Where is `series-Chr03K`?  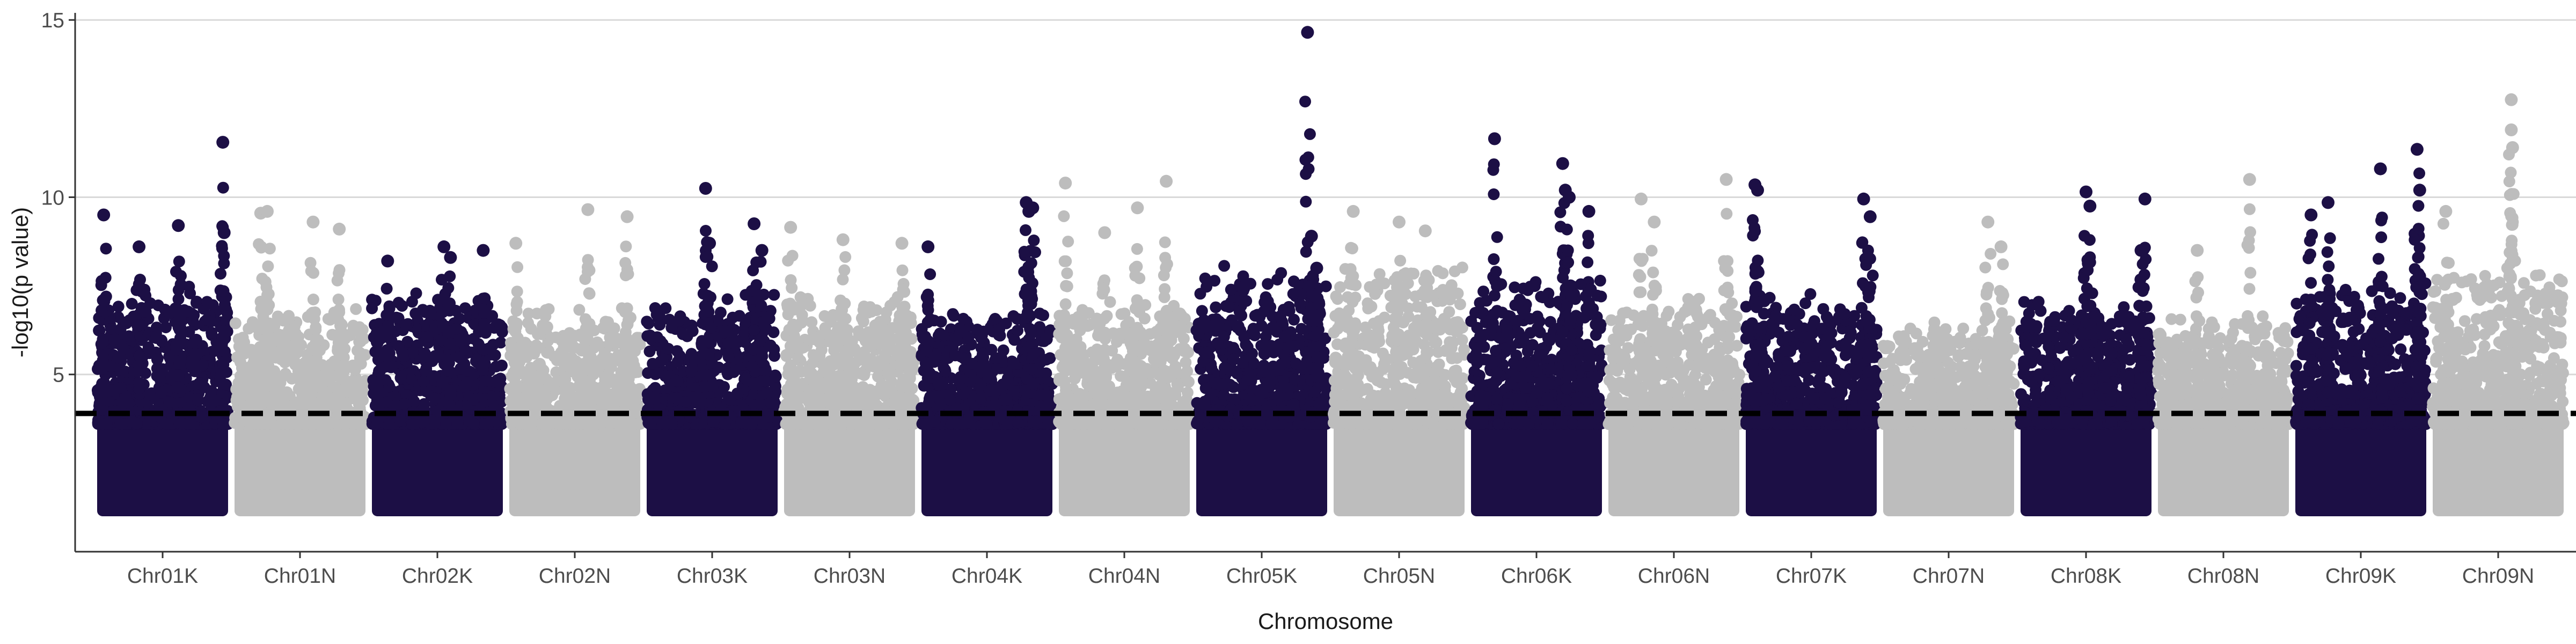 series-Chr03K is located at coordinates (711, 349).